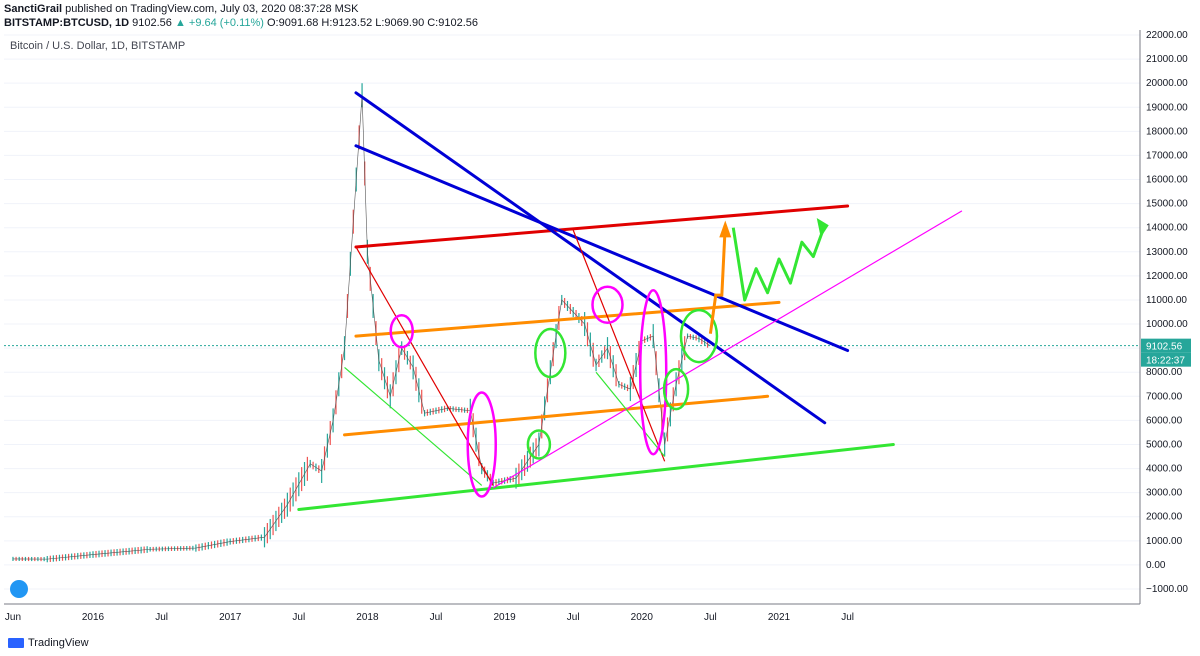 The image size is (1200, 656). I want to click on last-price: 9102.56, so click(152, 23).